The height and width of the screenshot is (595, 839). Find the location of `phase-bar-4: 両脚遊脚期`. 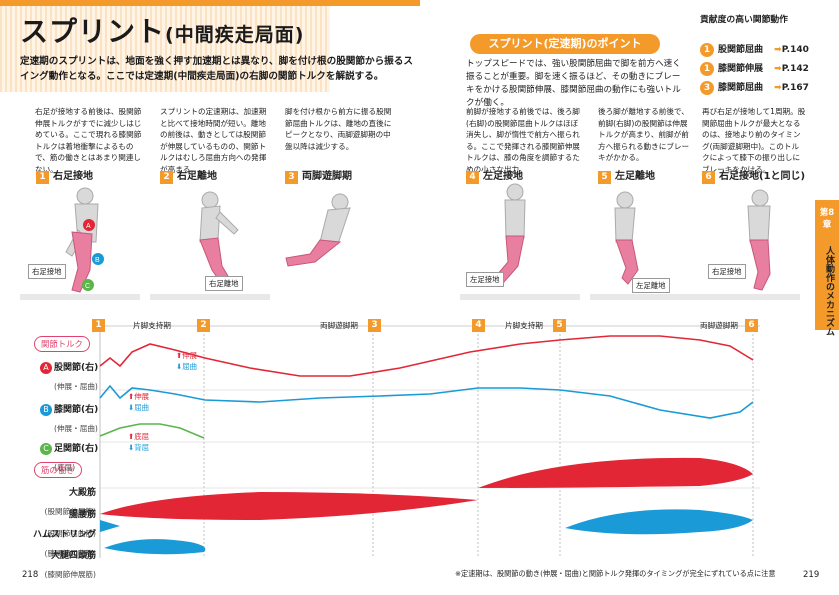

phase-bar-4: 両脚遊脚期 is located at coordinates (719, 325).